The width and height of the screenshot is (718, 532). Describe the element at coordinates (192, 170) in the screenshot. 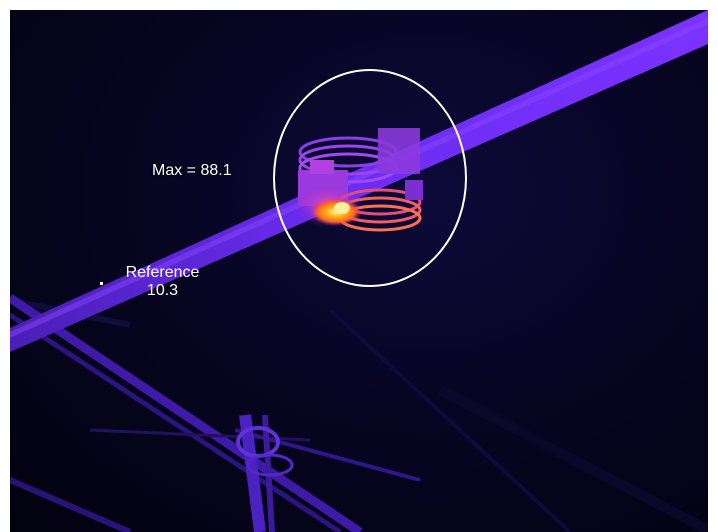

I see `max-temperature-label: Max = 88.1` at that location.